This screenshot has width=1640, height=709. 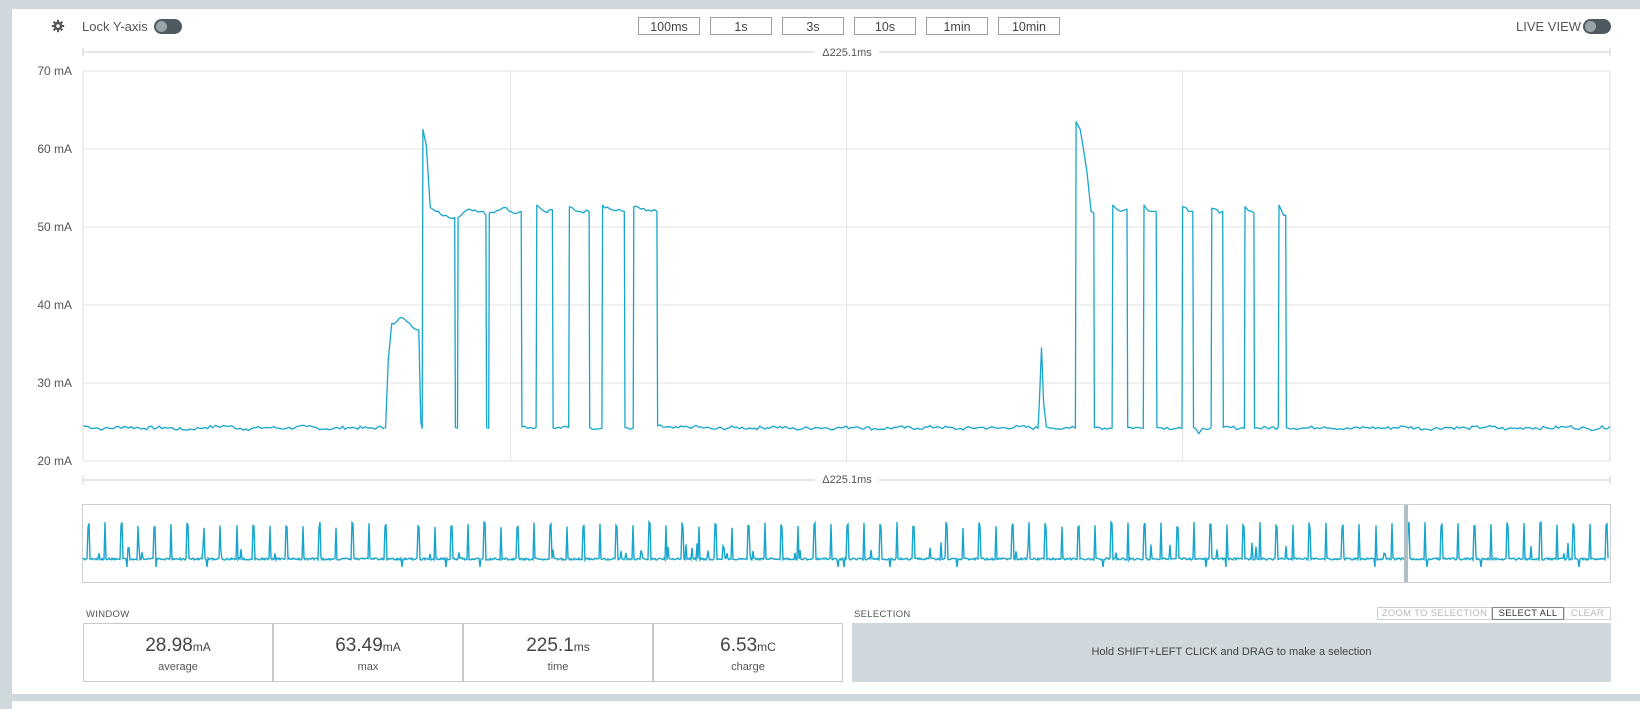 I want to click on delta-top-ruler: Δ225.1ms, so click(x=846, y=52).